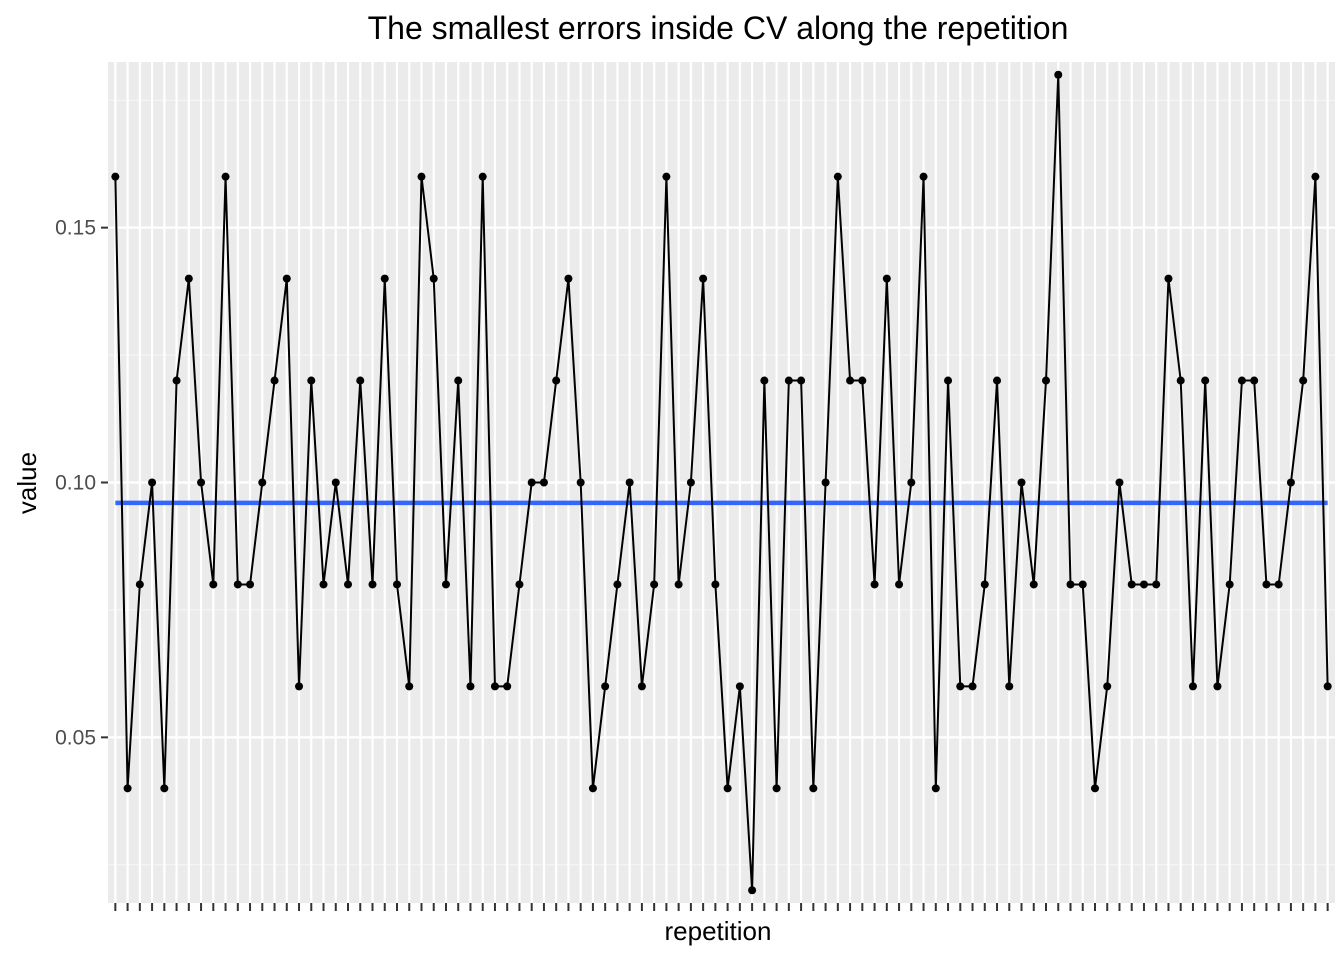  I want to click on y-tick-label: 0.15, so click(75, 228).